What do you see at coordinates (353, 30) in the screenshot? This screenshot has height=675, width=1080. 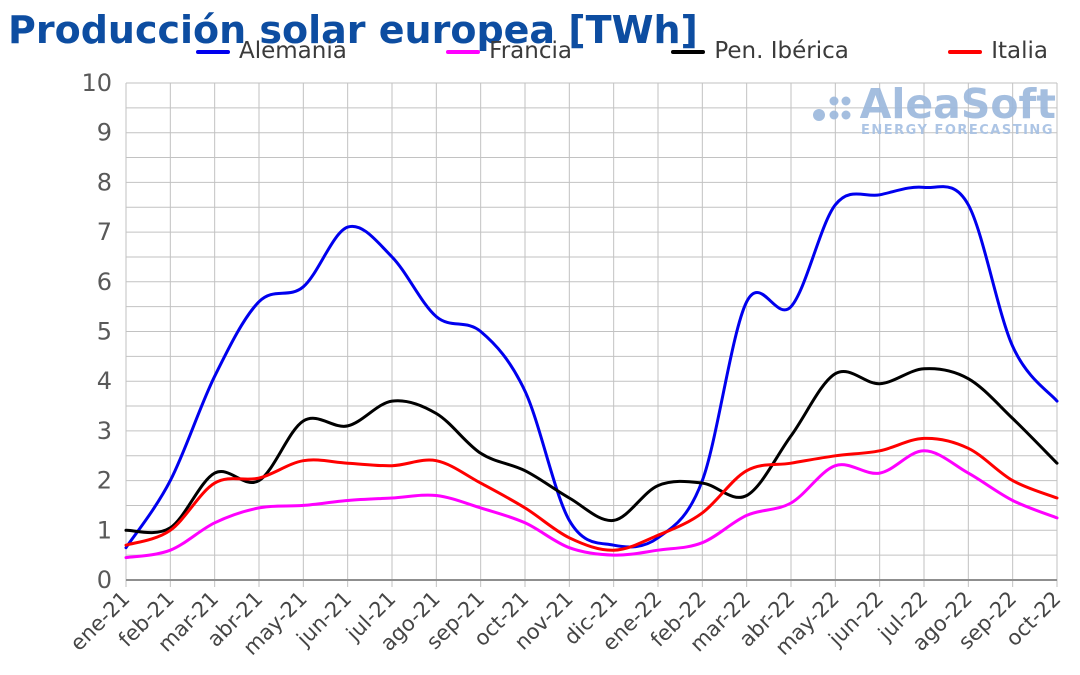 I see `chart-title: Producción solar europea [TWh]` at bounding box center [353, 30].